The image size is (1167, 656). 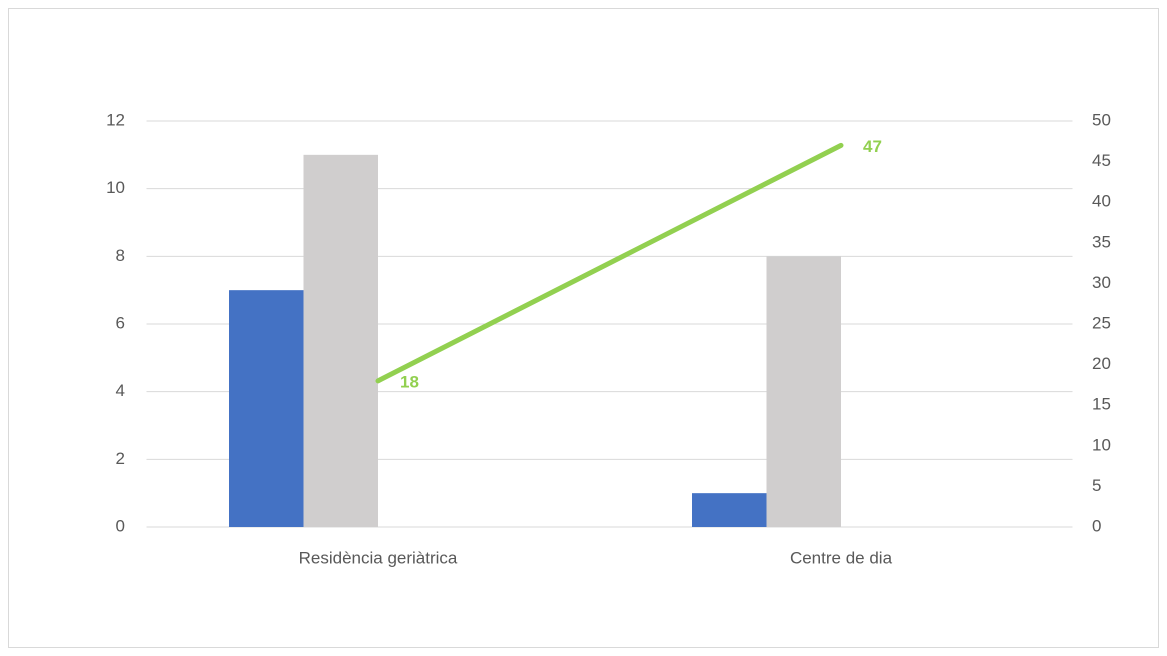 What do you see at coordinates (1101, 282) in the screenshot?
I see `y2-tick-label: 30` at bounding box center [1101, 282].